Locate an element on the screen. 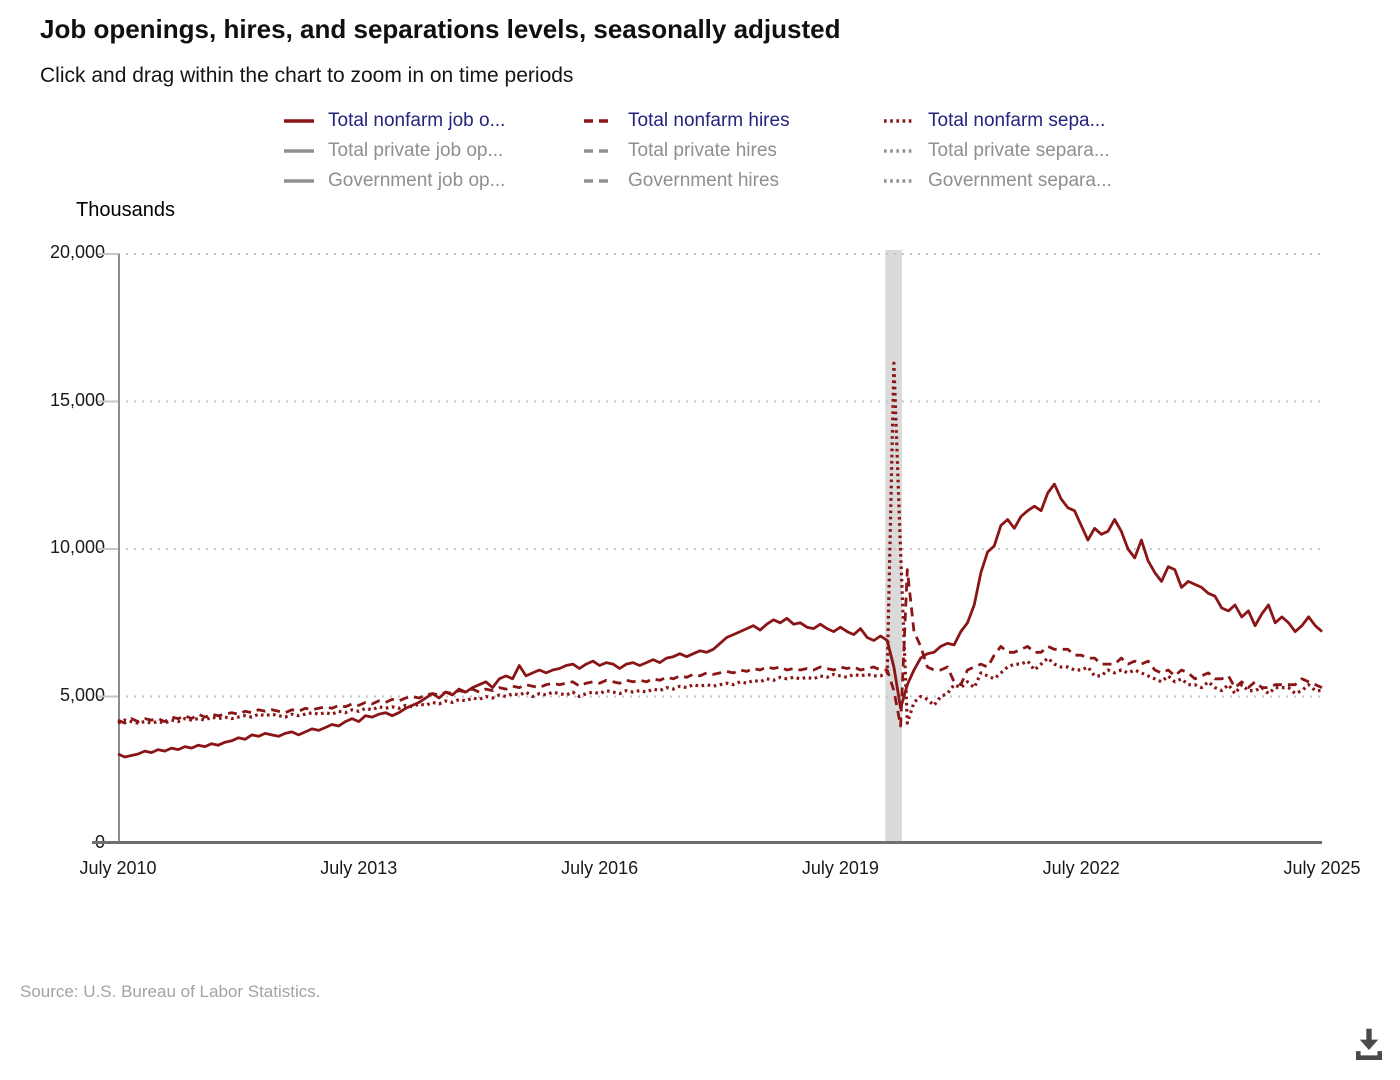 The image size is (1400, 1080). download-button is located at coordinates (1369, 1045).